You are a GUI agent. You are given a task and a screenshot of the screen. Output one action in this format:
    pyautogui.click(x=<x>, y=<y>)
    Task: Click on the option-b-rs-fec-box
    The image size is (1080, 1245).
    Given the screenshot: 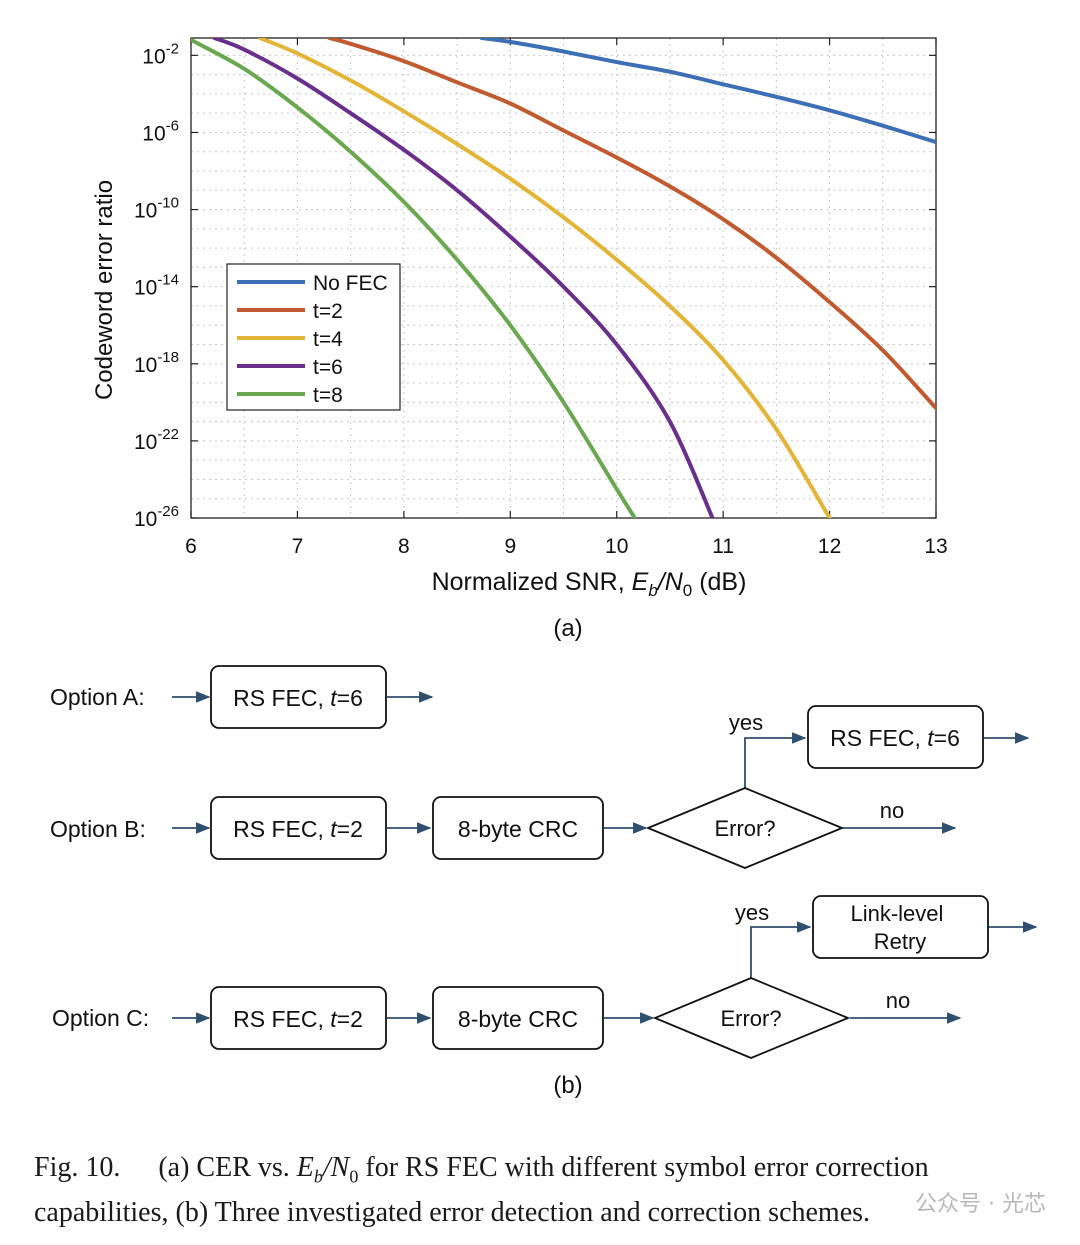 What is the action you would take?
    pyautogui.click(x=298, y=828)
    